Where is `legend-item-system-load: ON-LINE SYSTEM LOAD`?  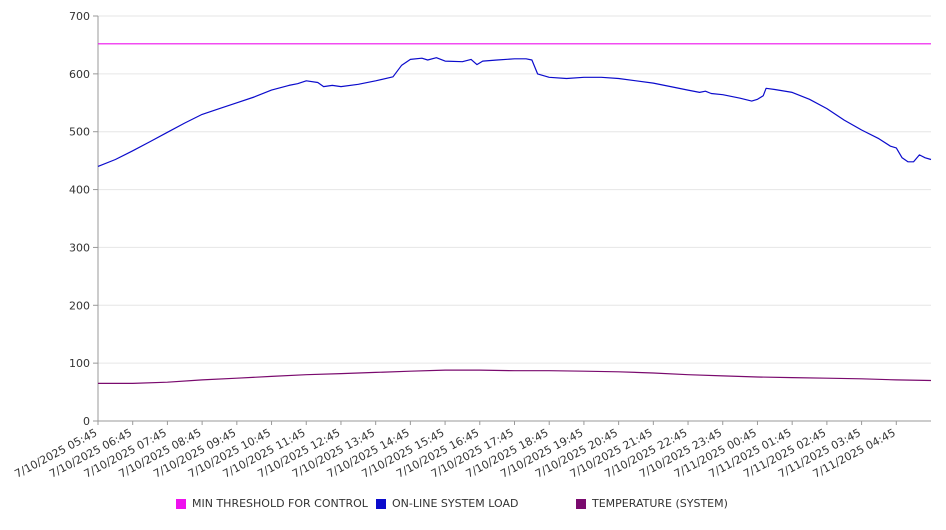 legend-item-system-load: ON-LINE SYSTEM LOAD is located at coordinates (447, 503).